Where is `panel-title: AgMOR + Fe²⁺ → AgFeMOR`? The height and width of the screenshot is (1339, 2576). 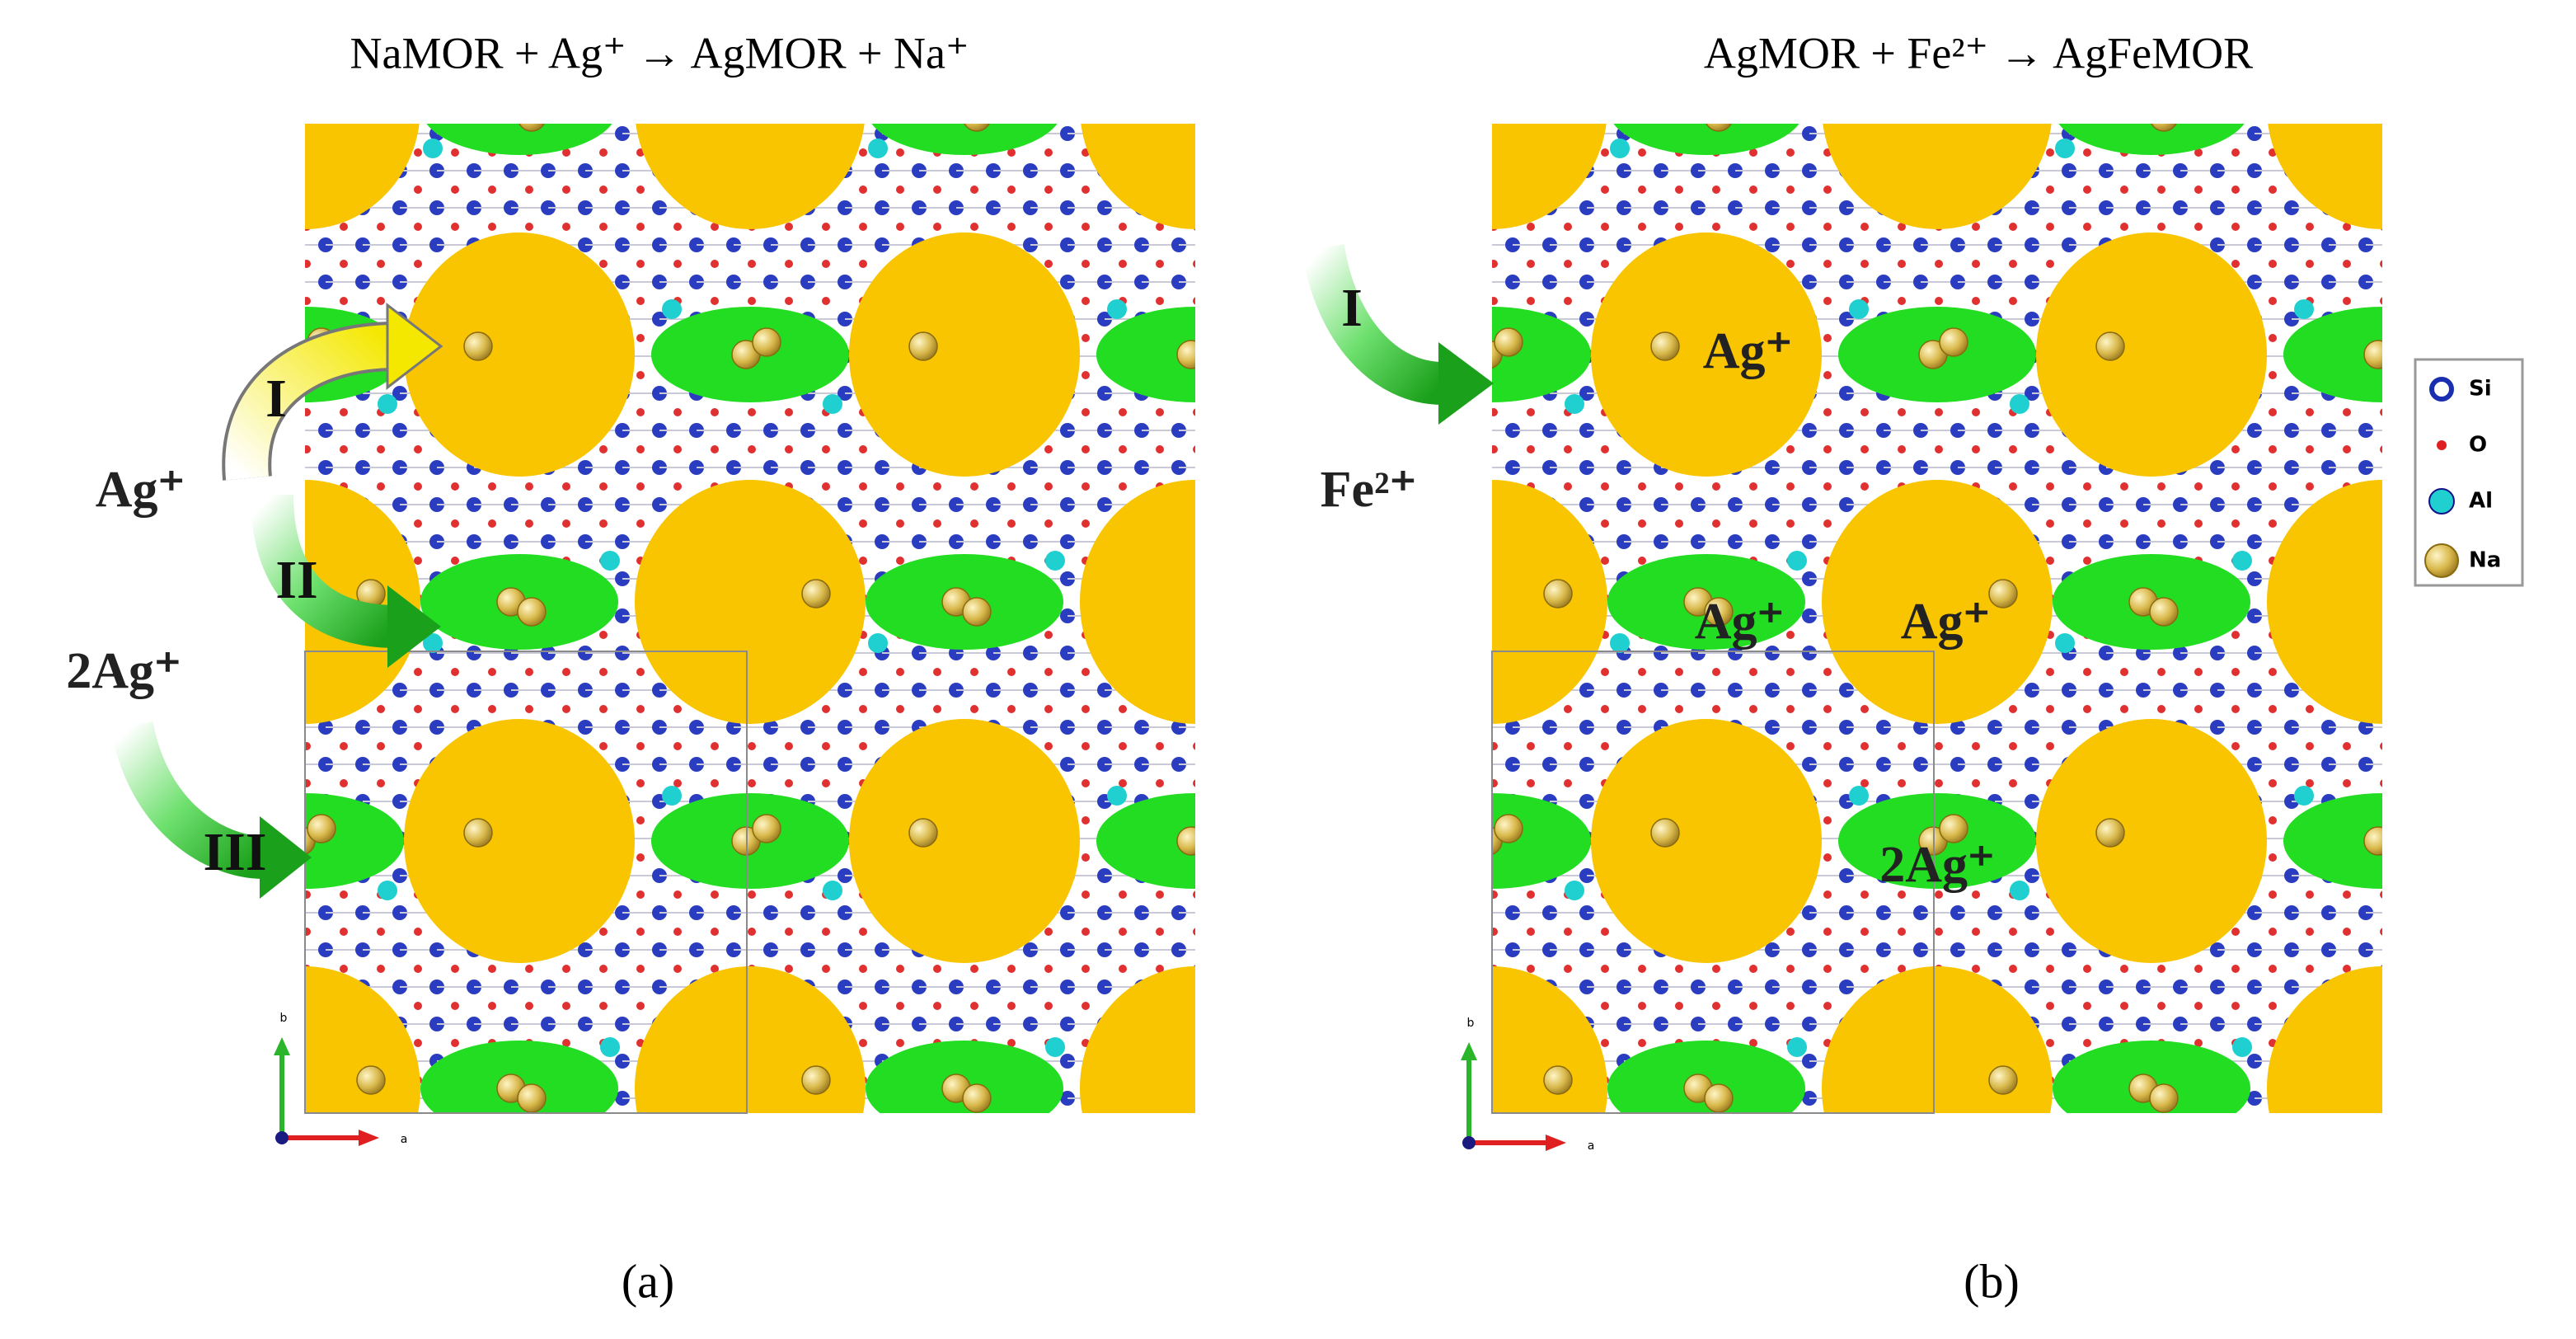
panel-title: AgMOR + Fe²⁺ → AgFeMOR is located at coordinates (1979, 53).